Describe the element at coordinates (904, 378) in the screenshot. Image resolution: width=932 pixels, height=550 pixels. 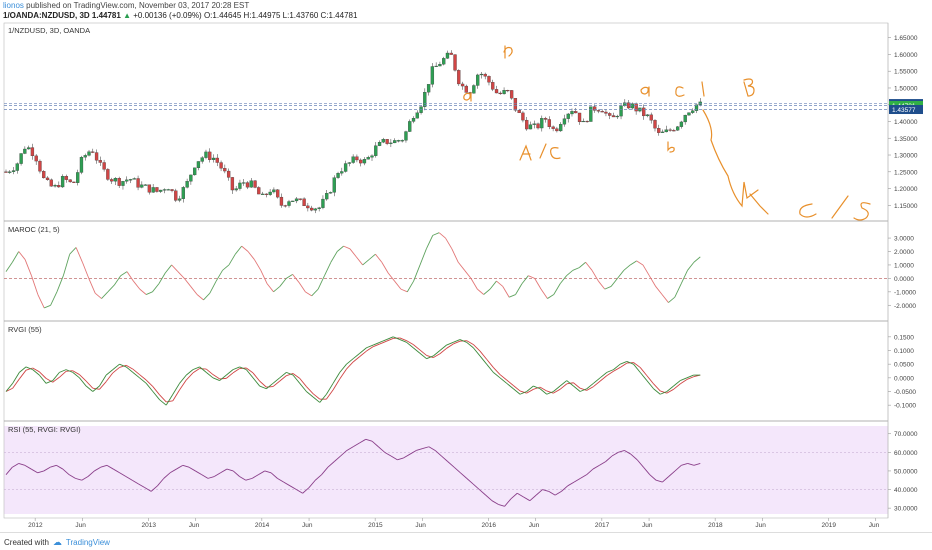
I see `y-tick-label: 0.0000` at that location.